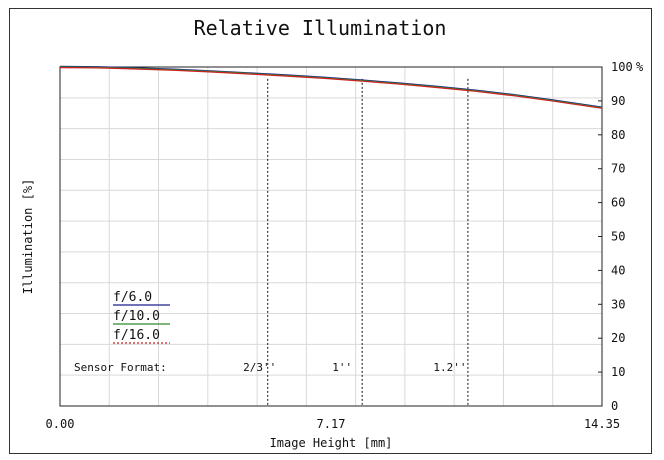  Describe the element at coordinates (320, 28) in the screenshot. I see `chart-title: Relative Illumination` at that location.